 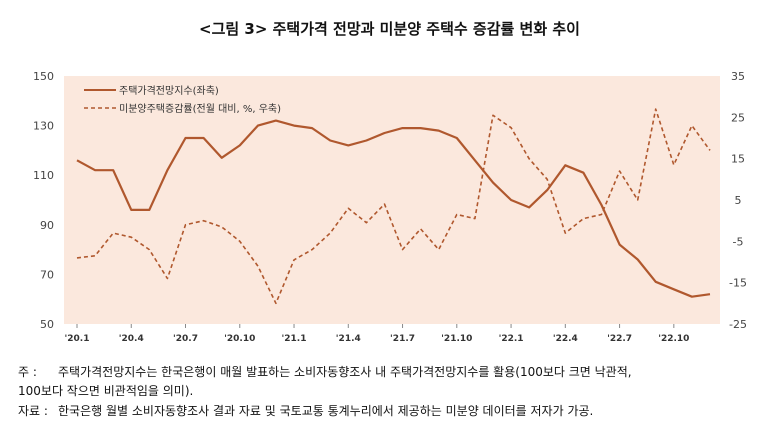 What do you see at coordinates (239, 339) in the screenshot?
I see `x-tick-label: '20.10` at bounding box center [239, 339].